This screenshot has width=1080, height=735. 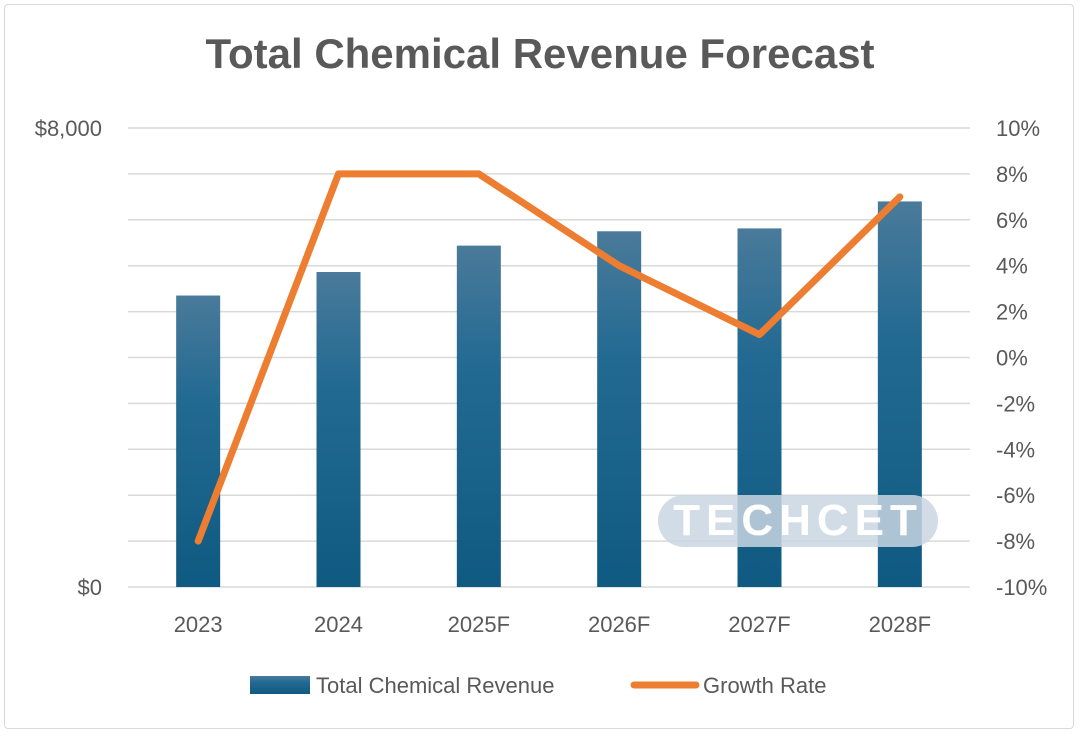 What do you see at coordinates (765, 685) in the screenshot?
I see `legend-label: Growth Rate` at bounding box center [765, 685].